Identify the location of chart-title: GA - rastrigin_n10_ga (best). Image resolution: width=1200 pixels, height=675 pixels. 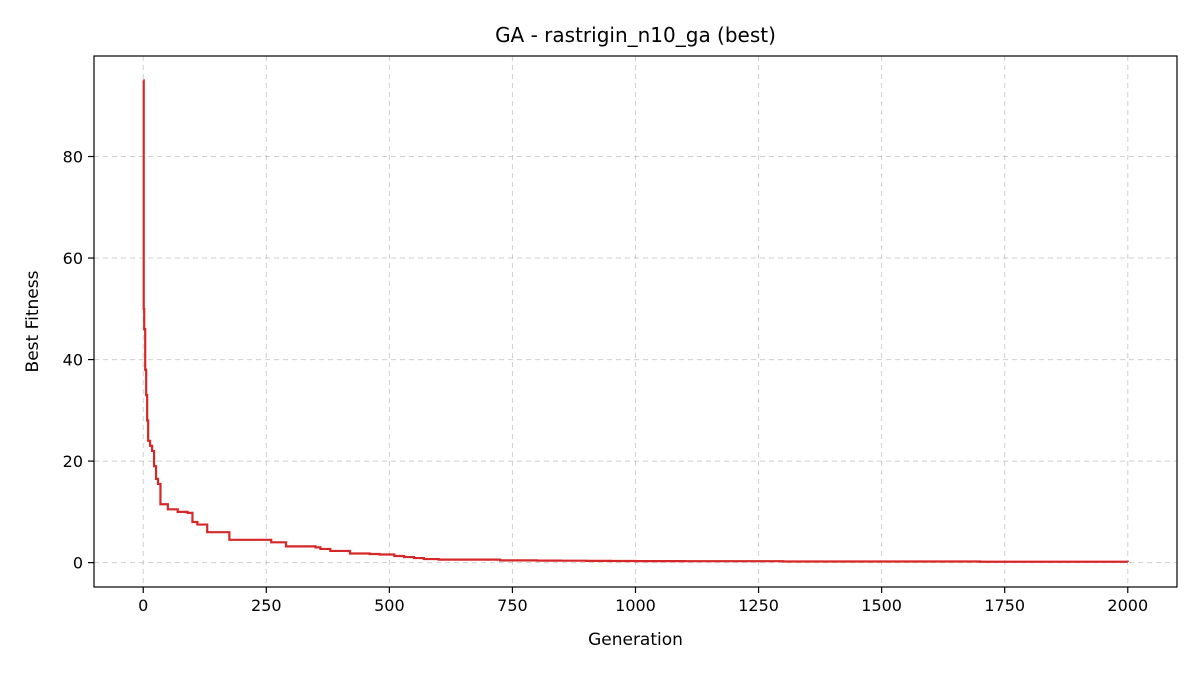
(635, 35).